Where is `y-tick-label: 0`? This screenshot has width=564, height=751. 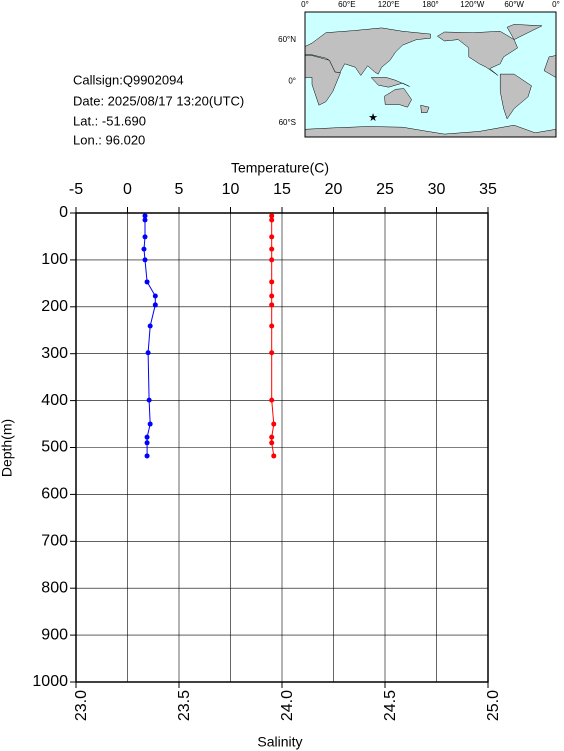
y-tick-label: 0 is located at coordinates (63, 212).